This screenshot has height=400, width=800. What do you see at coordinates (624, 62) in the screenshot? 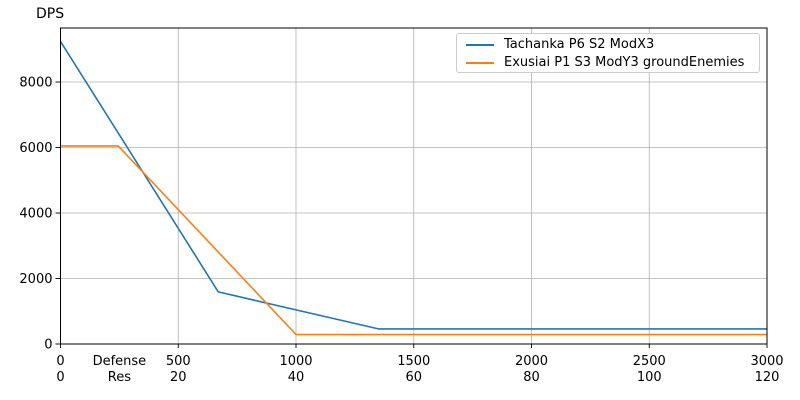
I see `legend-label-exusiai: Exusiai P1 S3 ModY3 groundEnemies` at bounding box center [624, 62].